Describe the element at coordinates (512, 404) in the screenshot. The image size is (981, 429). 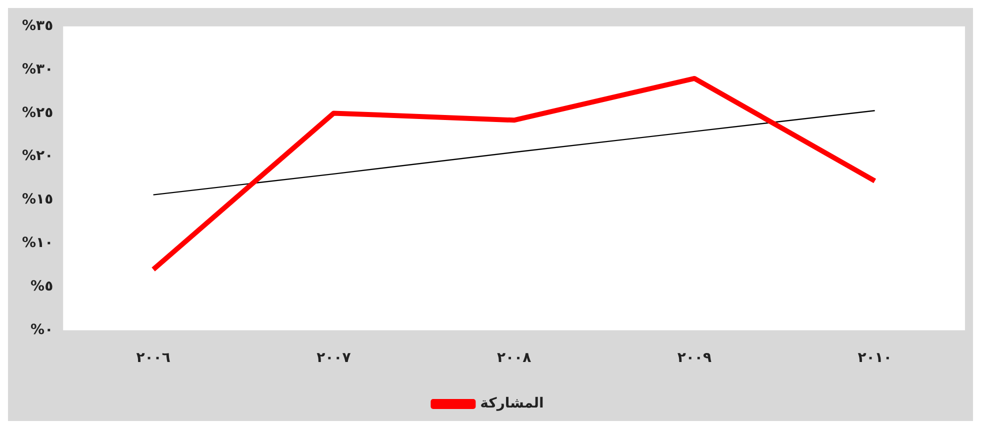
I see `legend-label: المشاركة` at that location.